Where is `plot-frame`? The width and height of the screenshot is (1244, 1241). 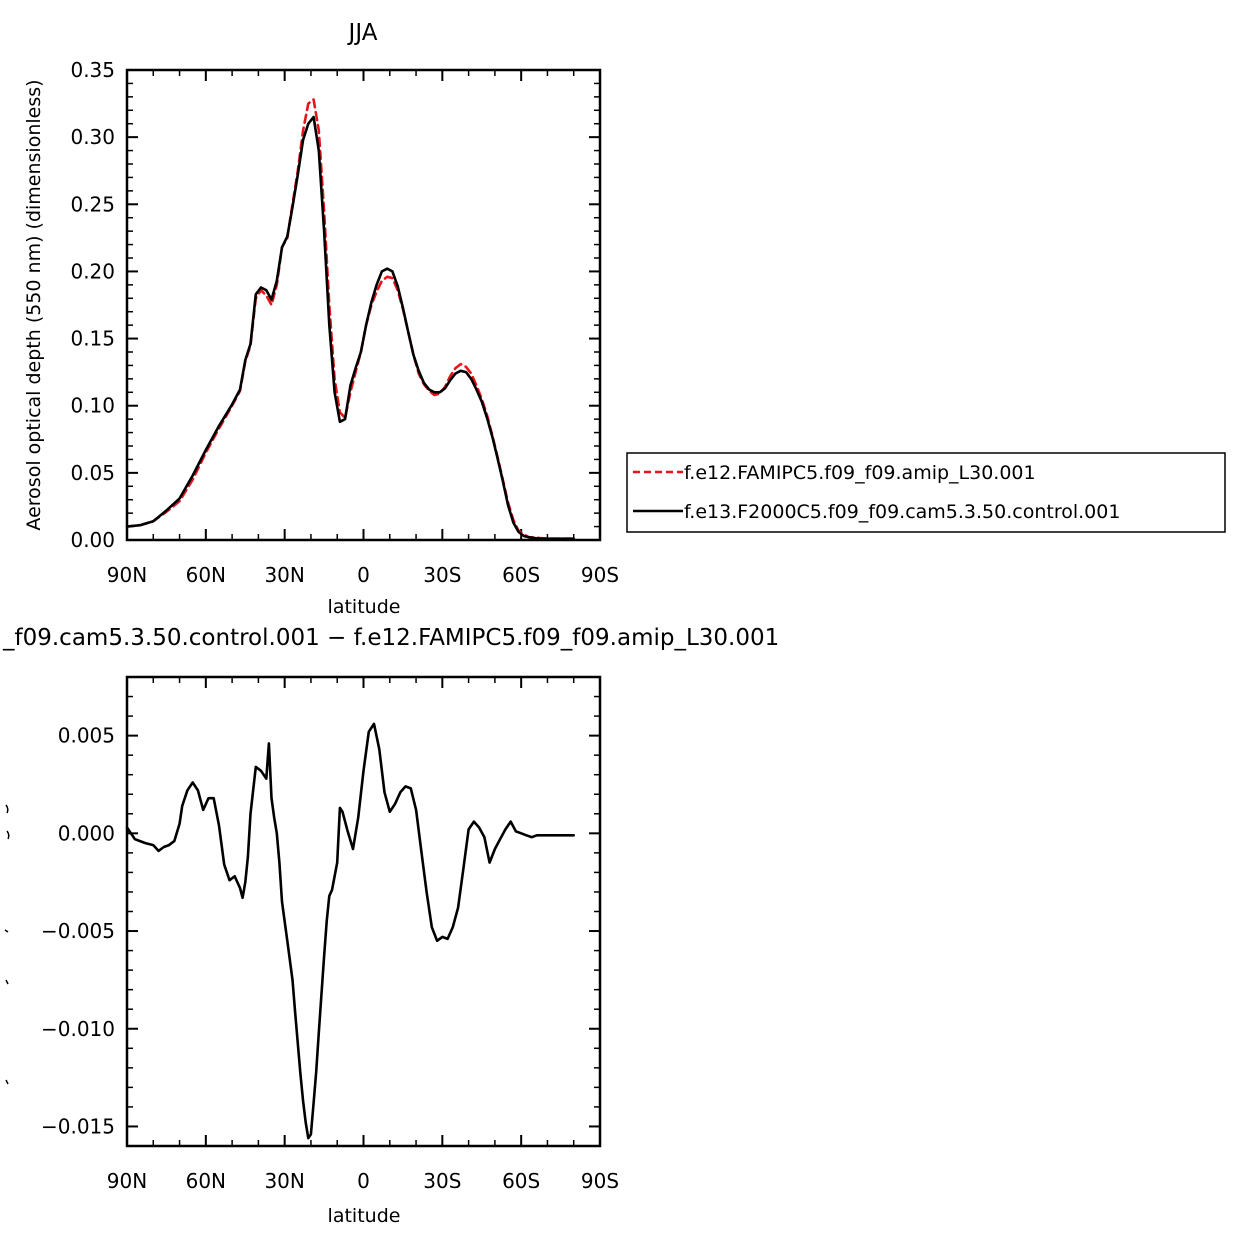 plot-frame is located at coordinates (363, 911).